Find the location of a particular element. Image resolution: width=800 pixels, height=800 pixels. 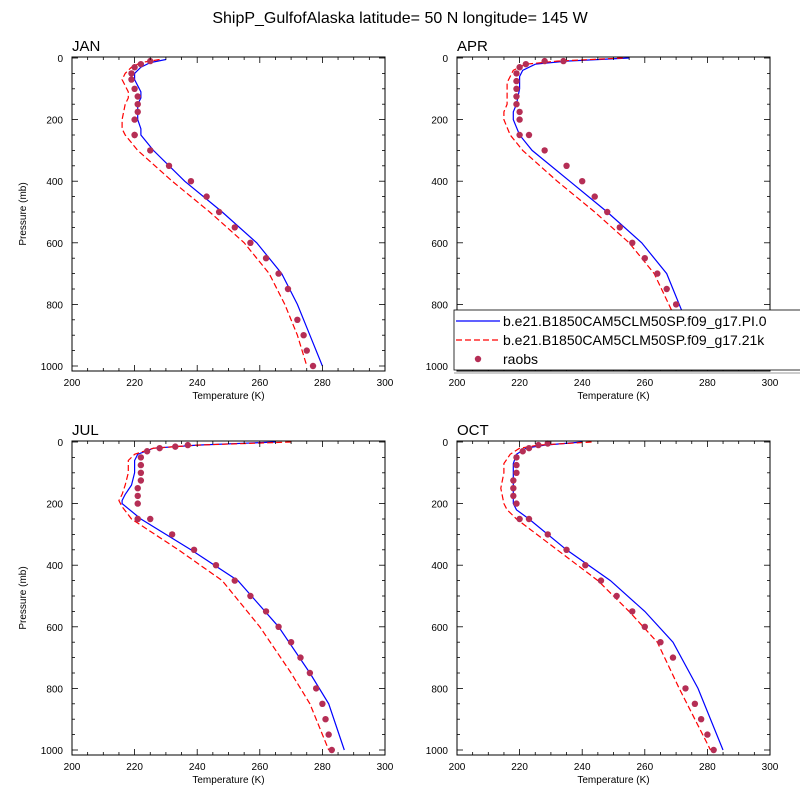

legend-swatch is located at coordinates (478, 359).